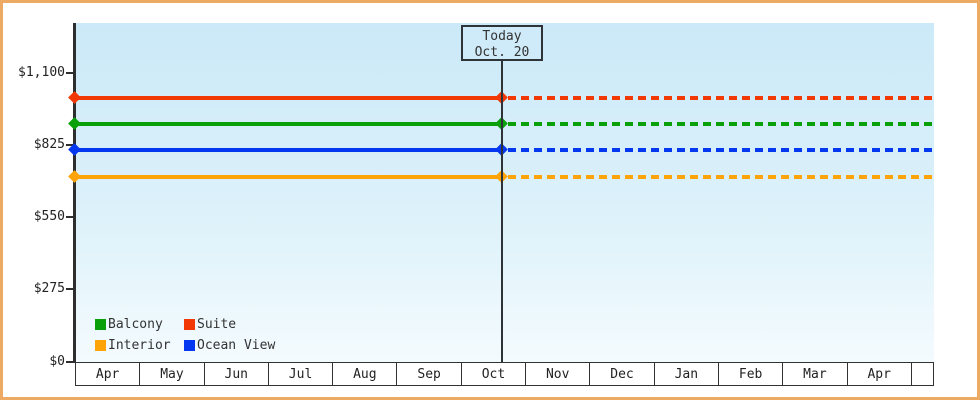 Image resolution: width=980 pixels, height=400 pixels. I want to click on month-cell-sep: Sep, so click(429, 374).